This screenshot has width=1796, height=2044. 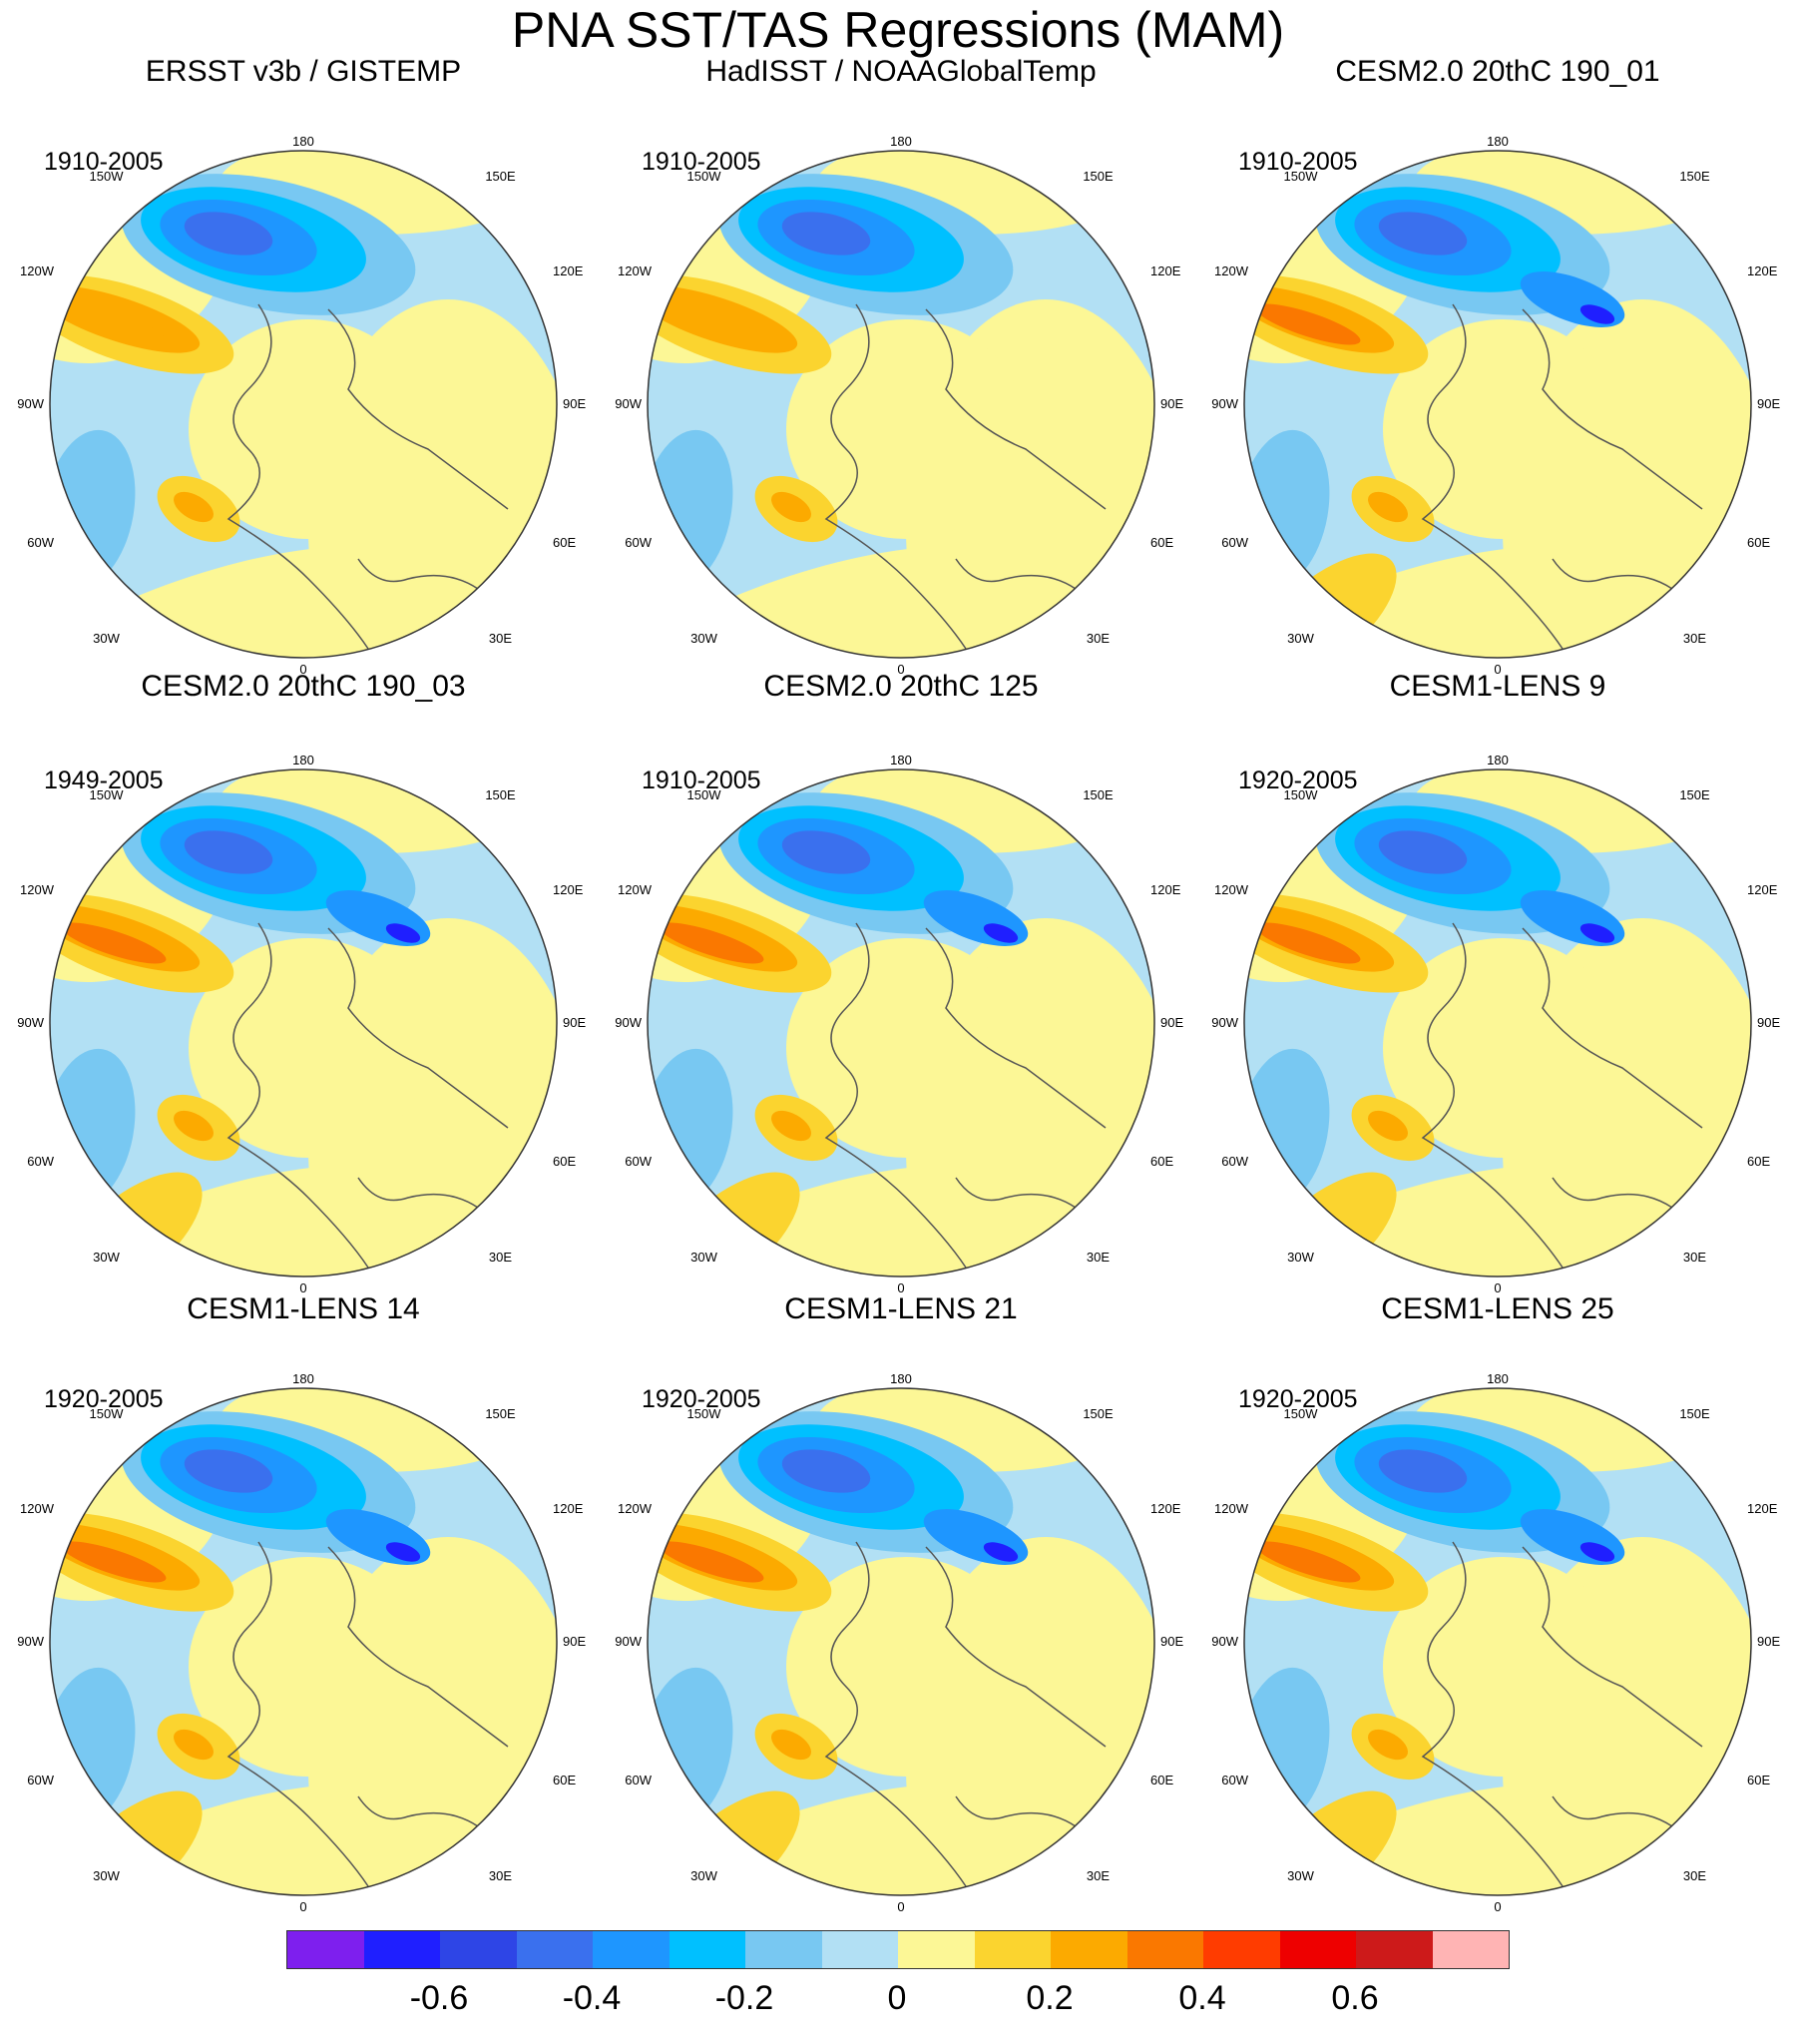 What do you see at coordinates (901, 71) in the screenshot?
I see `panel-title: HadISST / NOAAGlobalTemp` at bounding box center [901, 71].